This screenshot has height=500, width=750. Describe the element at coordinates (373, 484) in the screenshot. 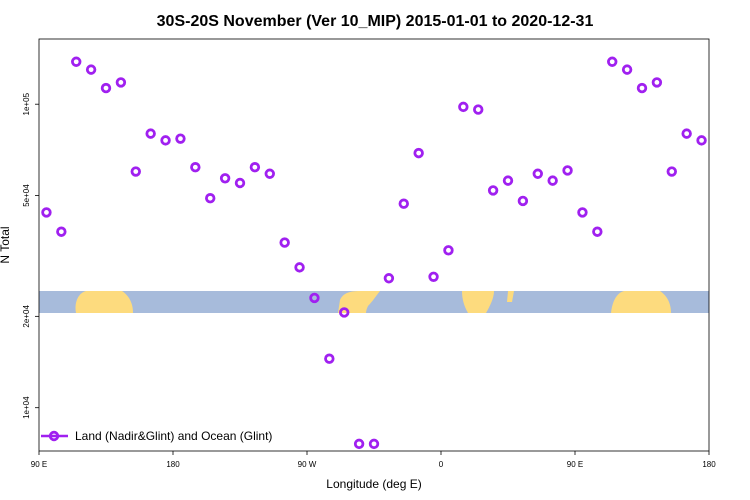

I see `x-axis-label: Longitude (deg E)` at that location.